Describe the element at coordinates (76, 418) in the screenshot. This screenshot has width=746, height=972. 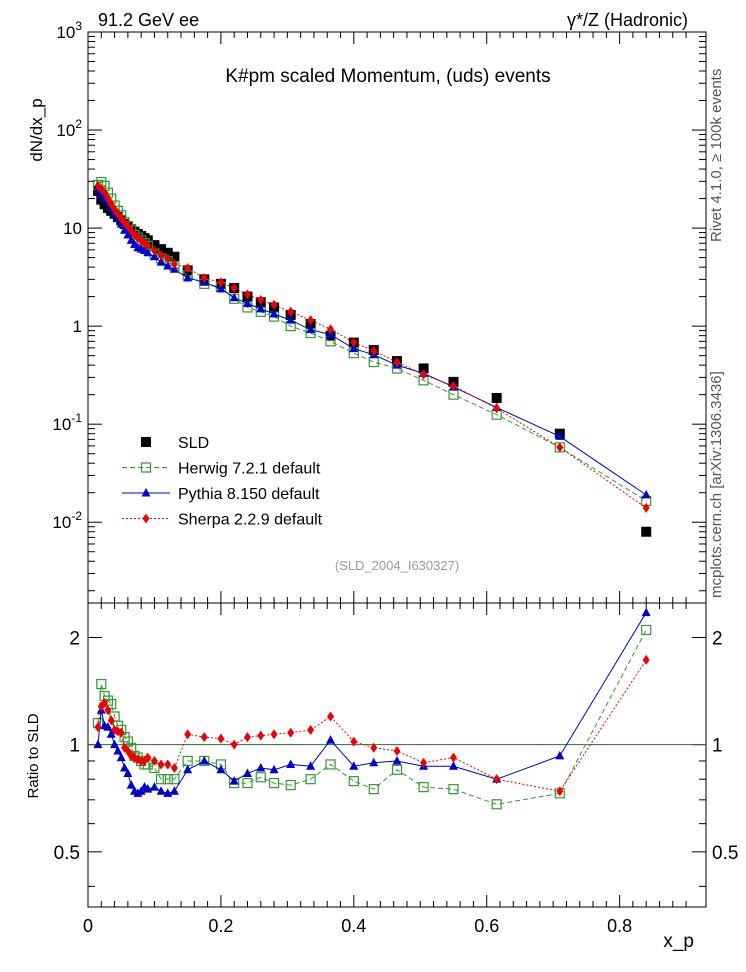
I see `y-tick-exponent: -1` at that location.